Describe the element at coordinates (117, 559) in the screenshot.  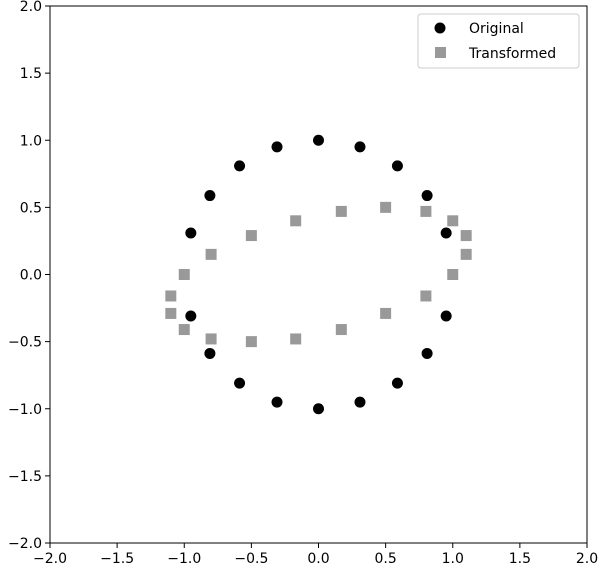
I see `x-tick-label: −1.5` at that location.